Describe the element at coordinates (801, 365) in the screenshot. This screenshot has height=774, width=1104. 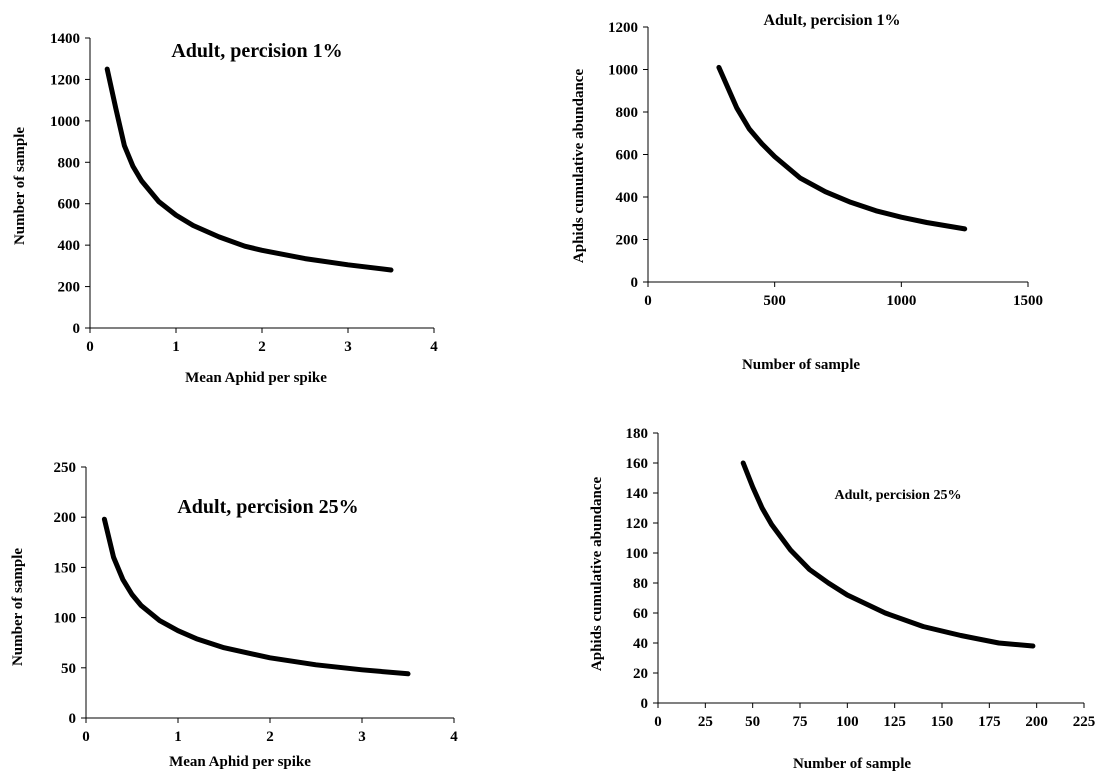
I see `chart-2-xlabel: Number of sample` at that location.